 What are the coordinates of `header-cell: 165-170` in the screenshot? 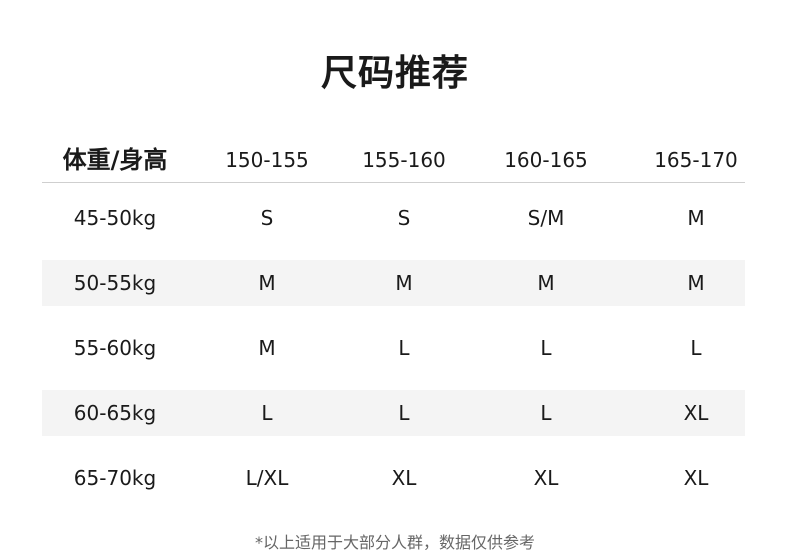 It's located at (696, 160).